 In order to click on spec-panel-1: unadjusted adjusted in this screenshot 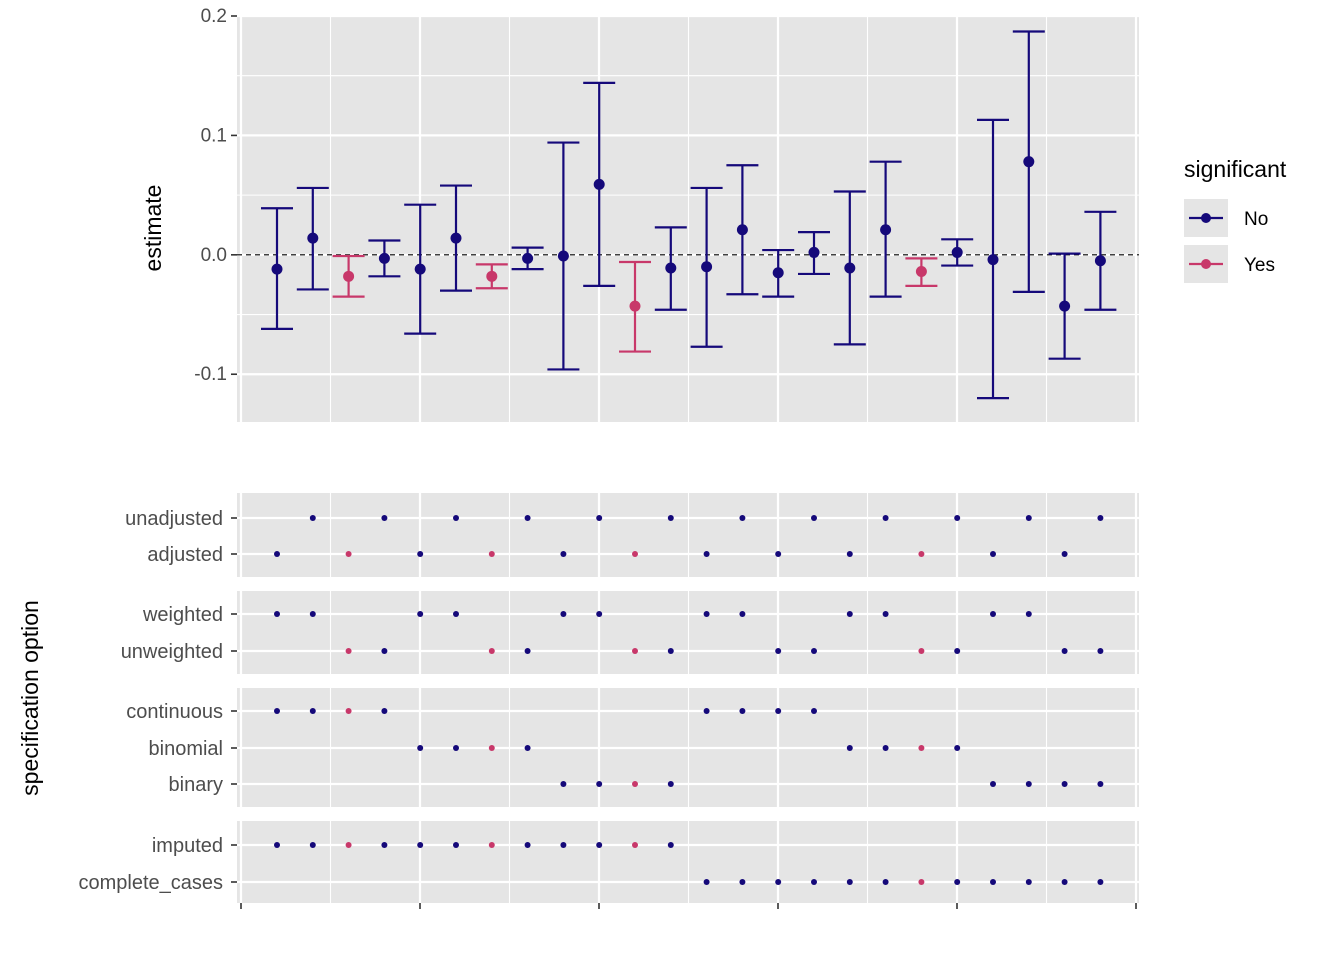, I will do `click(632, 535)`.